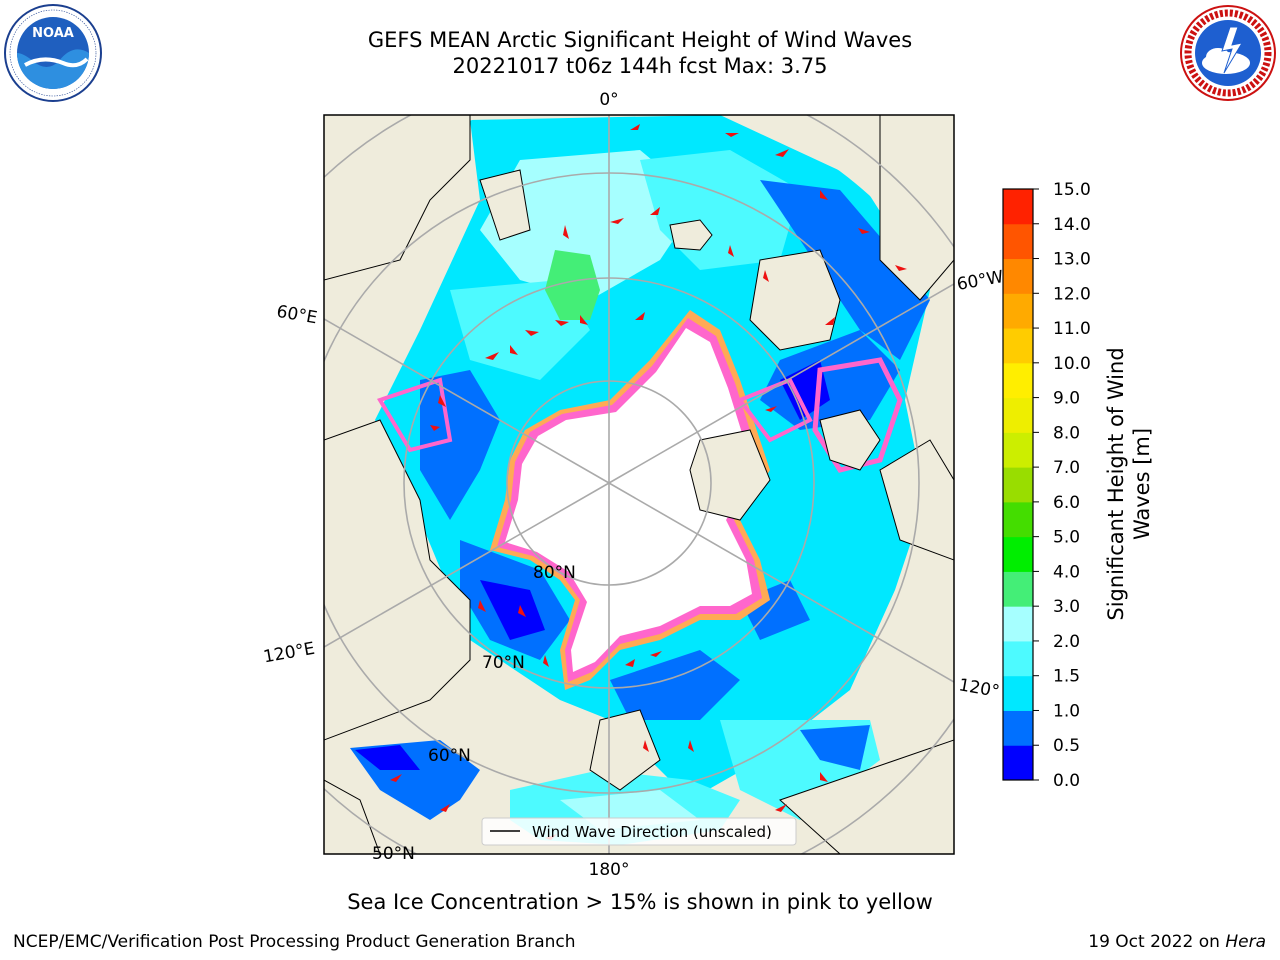  I want to click on svalbard, so click(691, 235).